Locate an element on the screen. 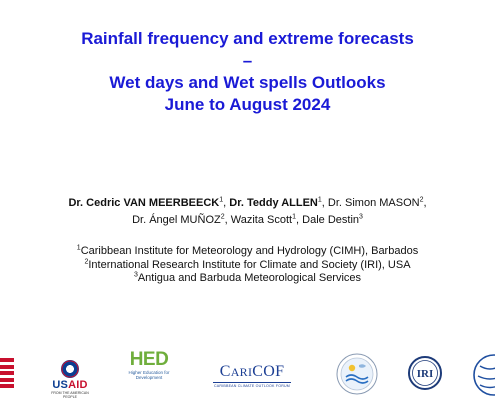  author-3-affil: 2 is located at coordinates (421, 200).